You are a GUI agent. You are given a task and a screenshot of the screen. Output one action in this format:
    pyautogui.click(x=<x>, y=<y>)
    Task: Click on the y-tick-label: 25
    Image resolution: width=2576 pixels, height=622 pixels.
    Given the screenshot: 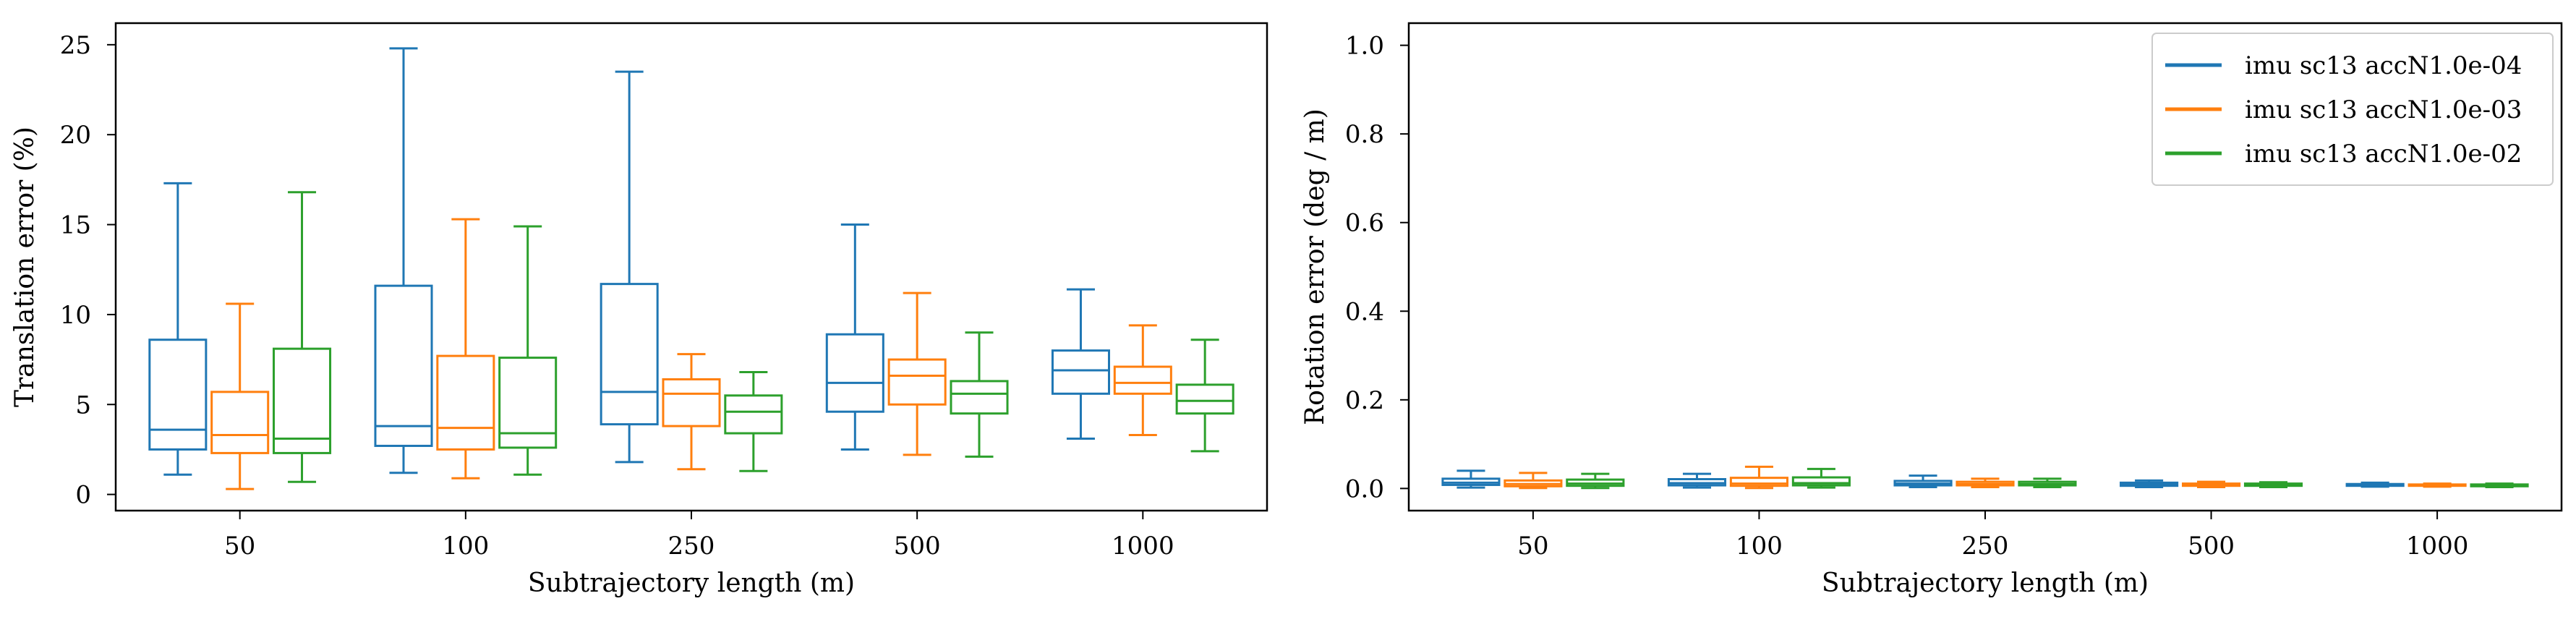 What is the action you would take?
    pyautogui.click(x=76, y=45)
    